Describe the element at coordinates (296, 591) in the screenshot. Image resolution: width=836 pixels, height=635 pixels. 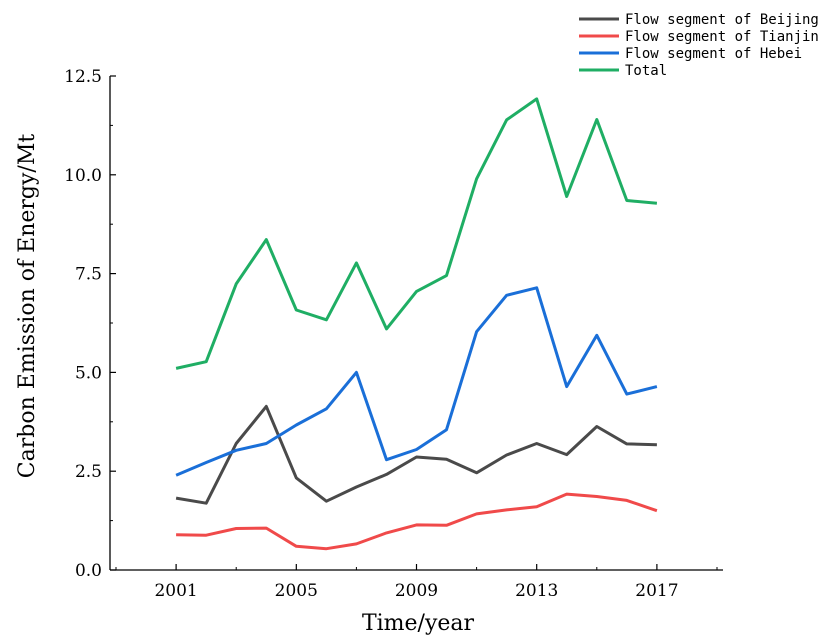
I see `x-tick-label: 2005` at that location.